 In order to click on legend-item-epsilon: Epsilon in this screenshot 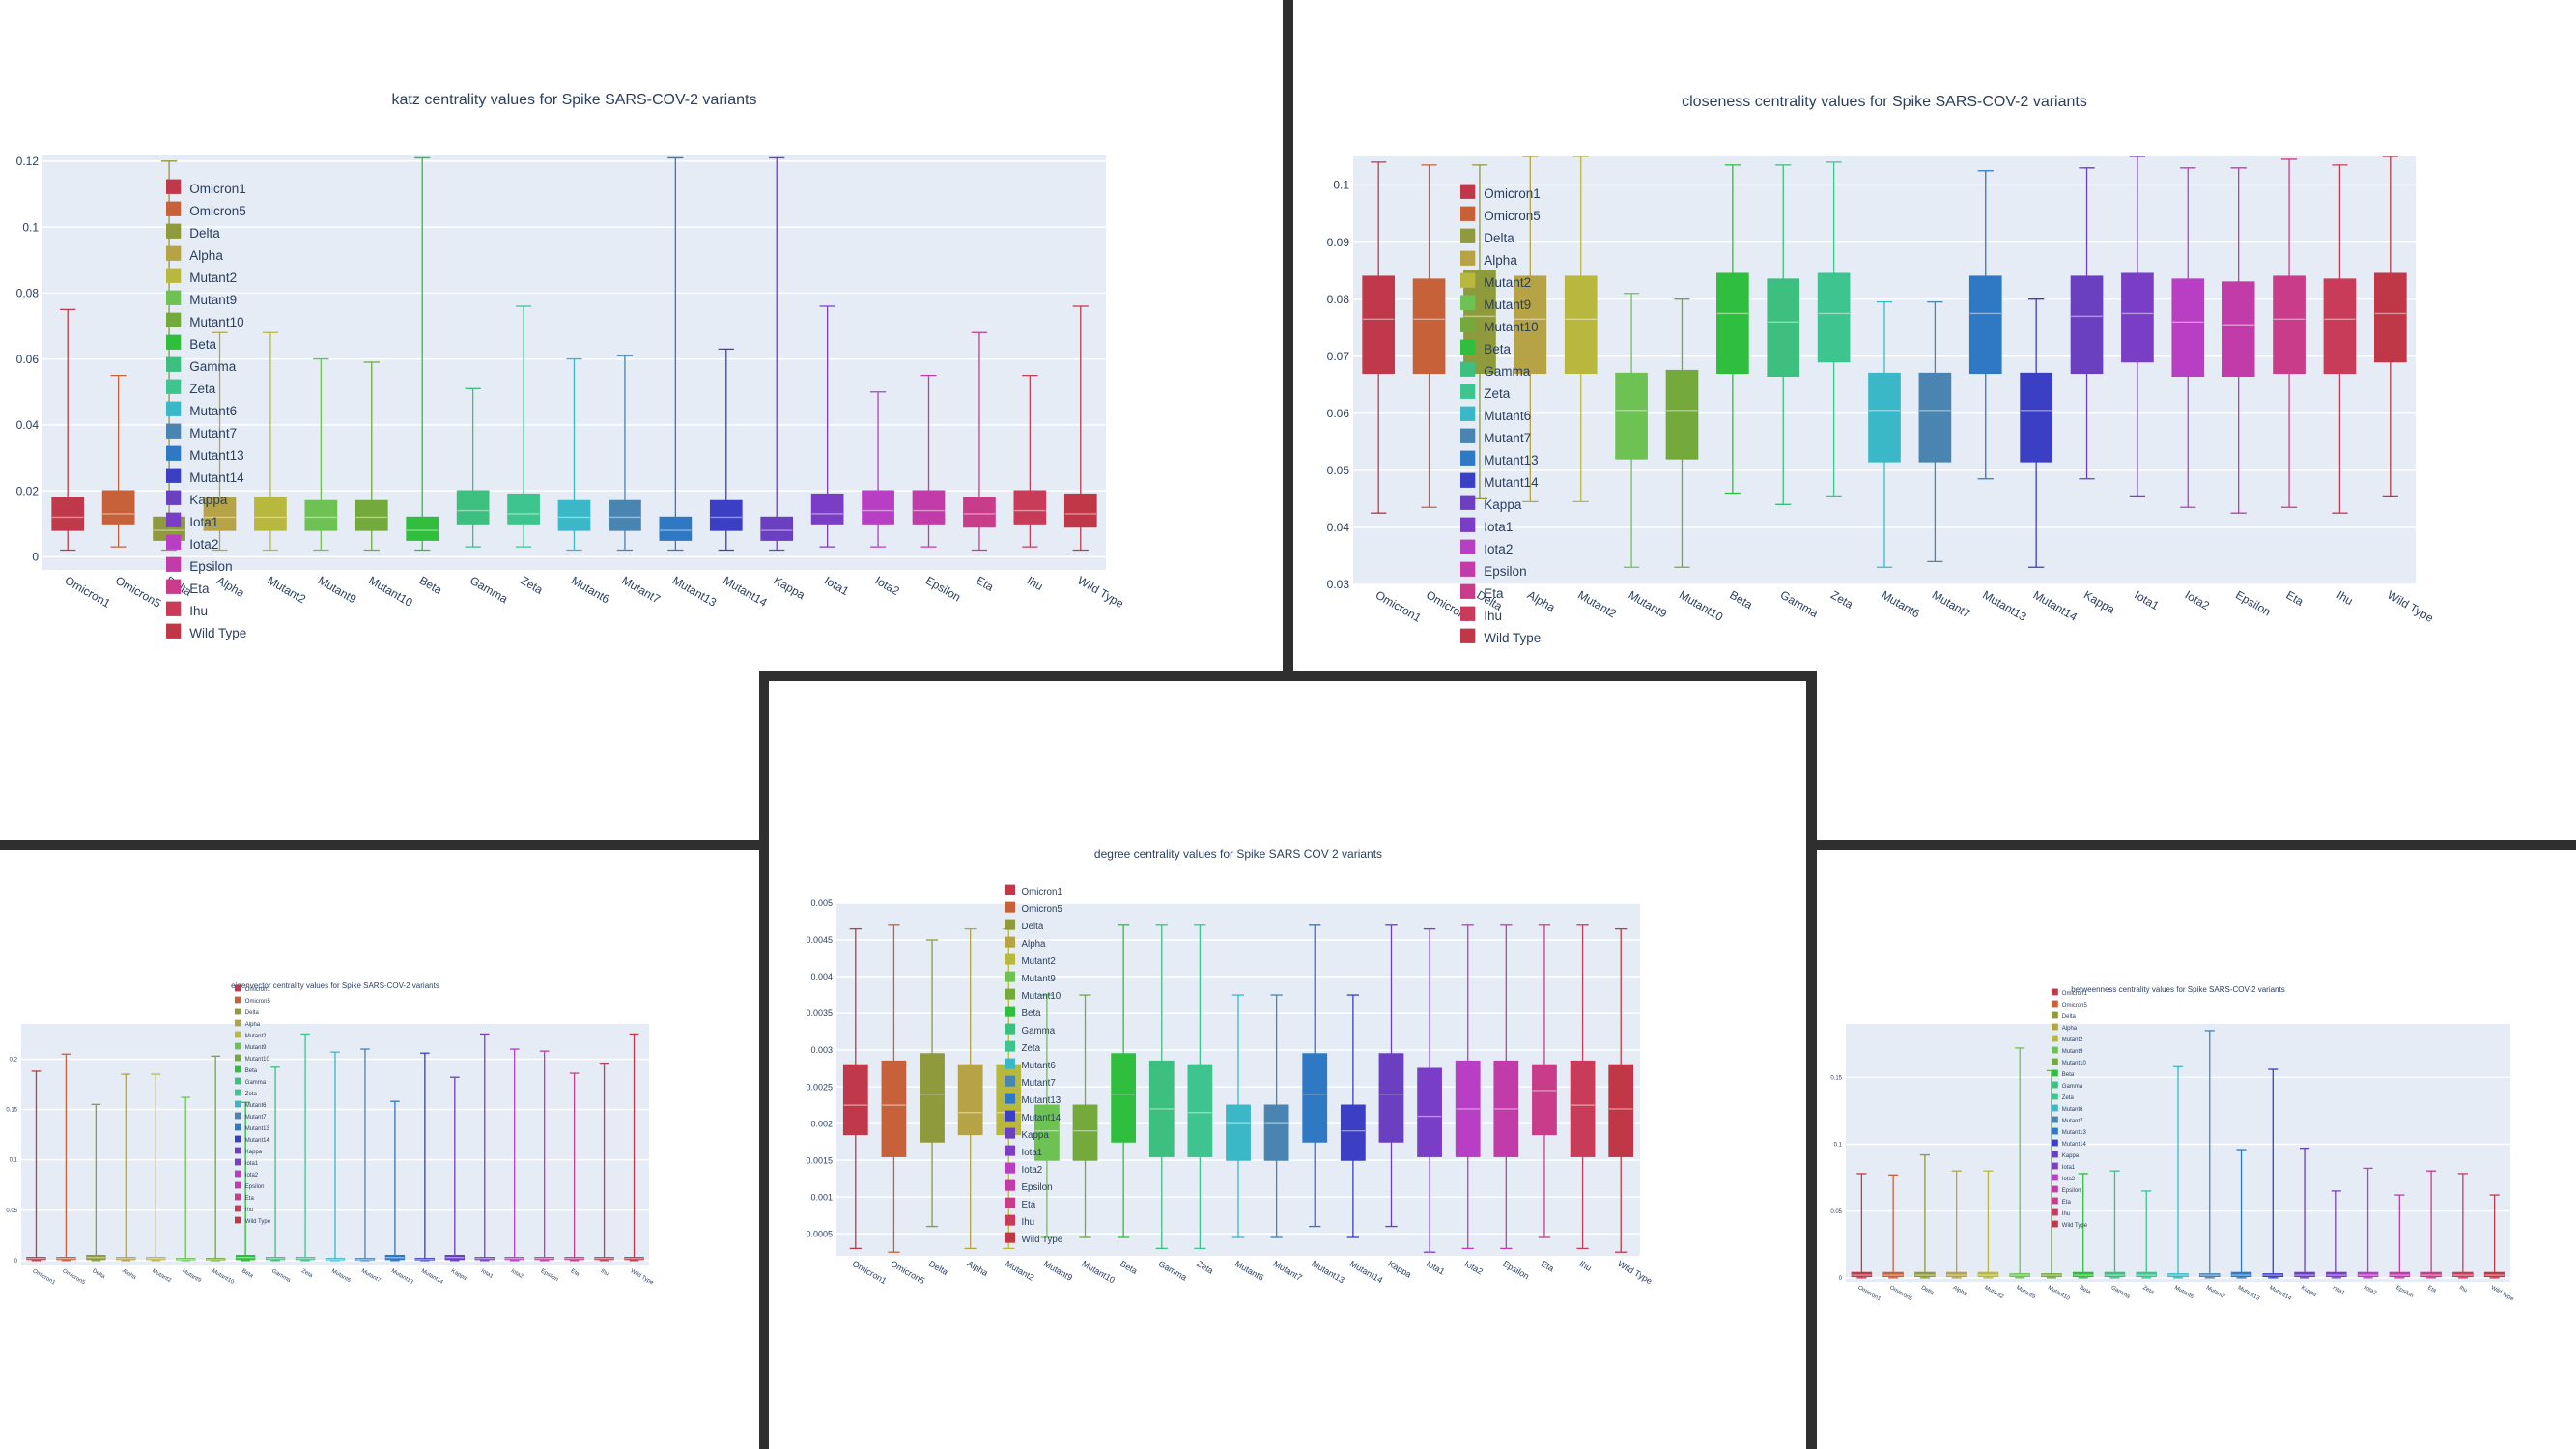, I will do `click(1029, 1186)`.